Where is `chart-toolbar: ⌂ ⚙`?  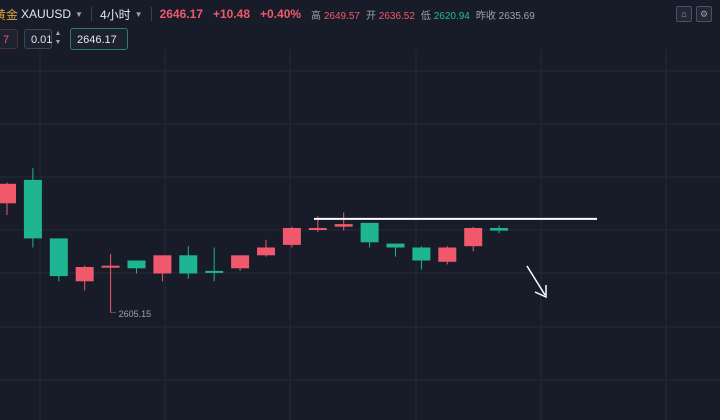 chart-toolbar: ⌂ ⚙ is located at coordinates (694, 14).